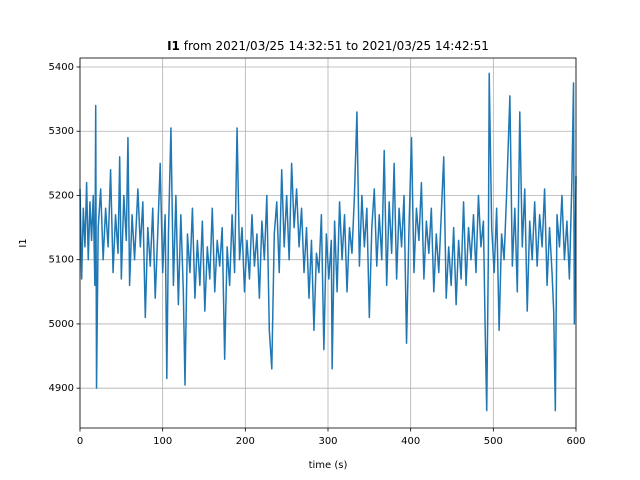 Image resolution: width=640 pixels, height=480 pixels. I want to click on x-tick-label: 300, so click(327, 441).